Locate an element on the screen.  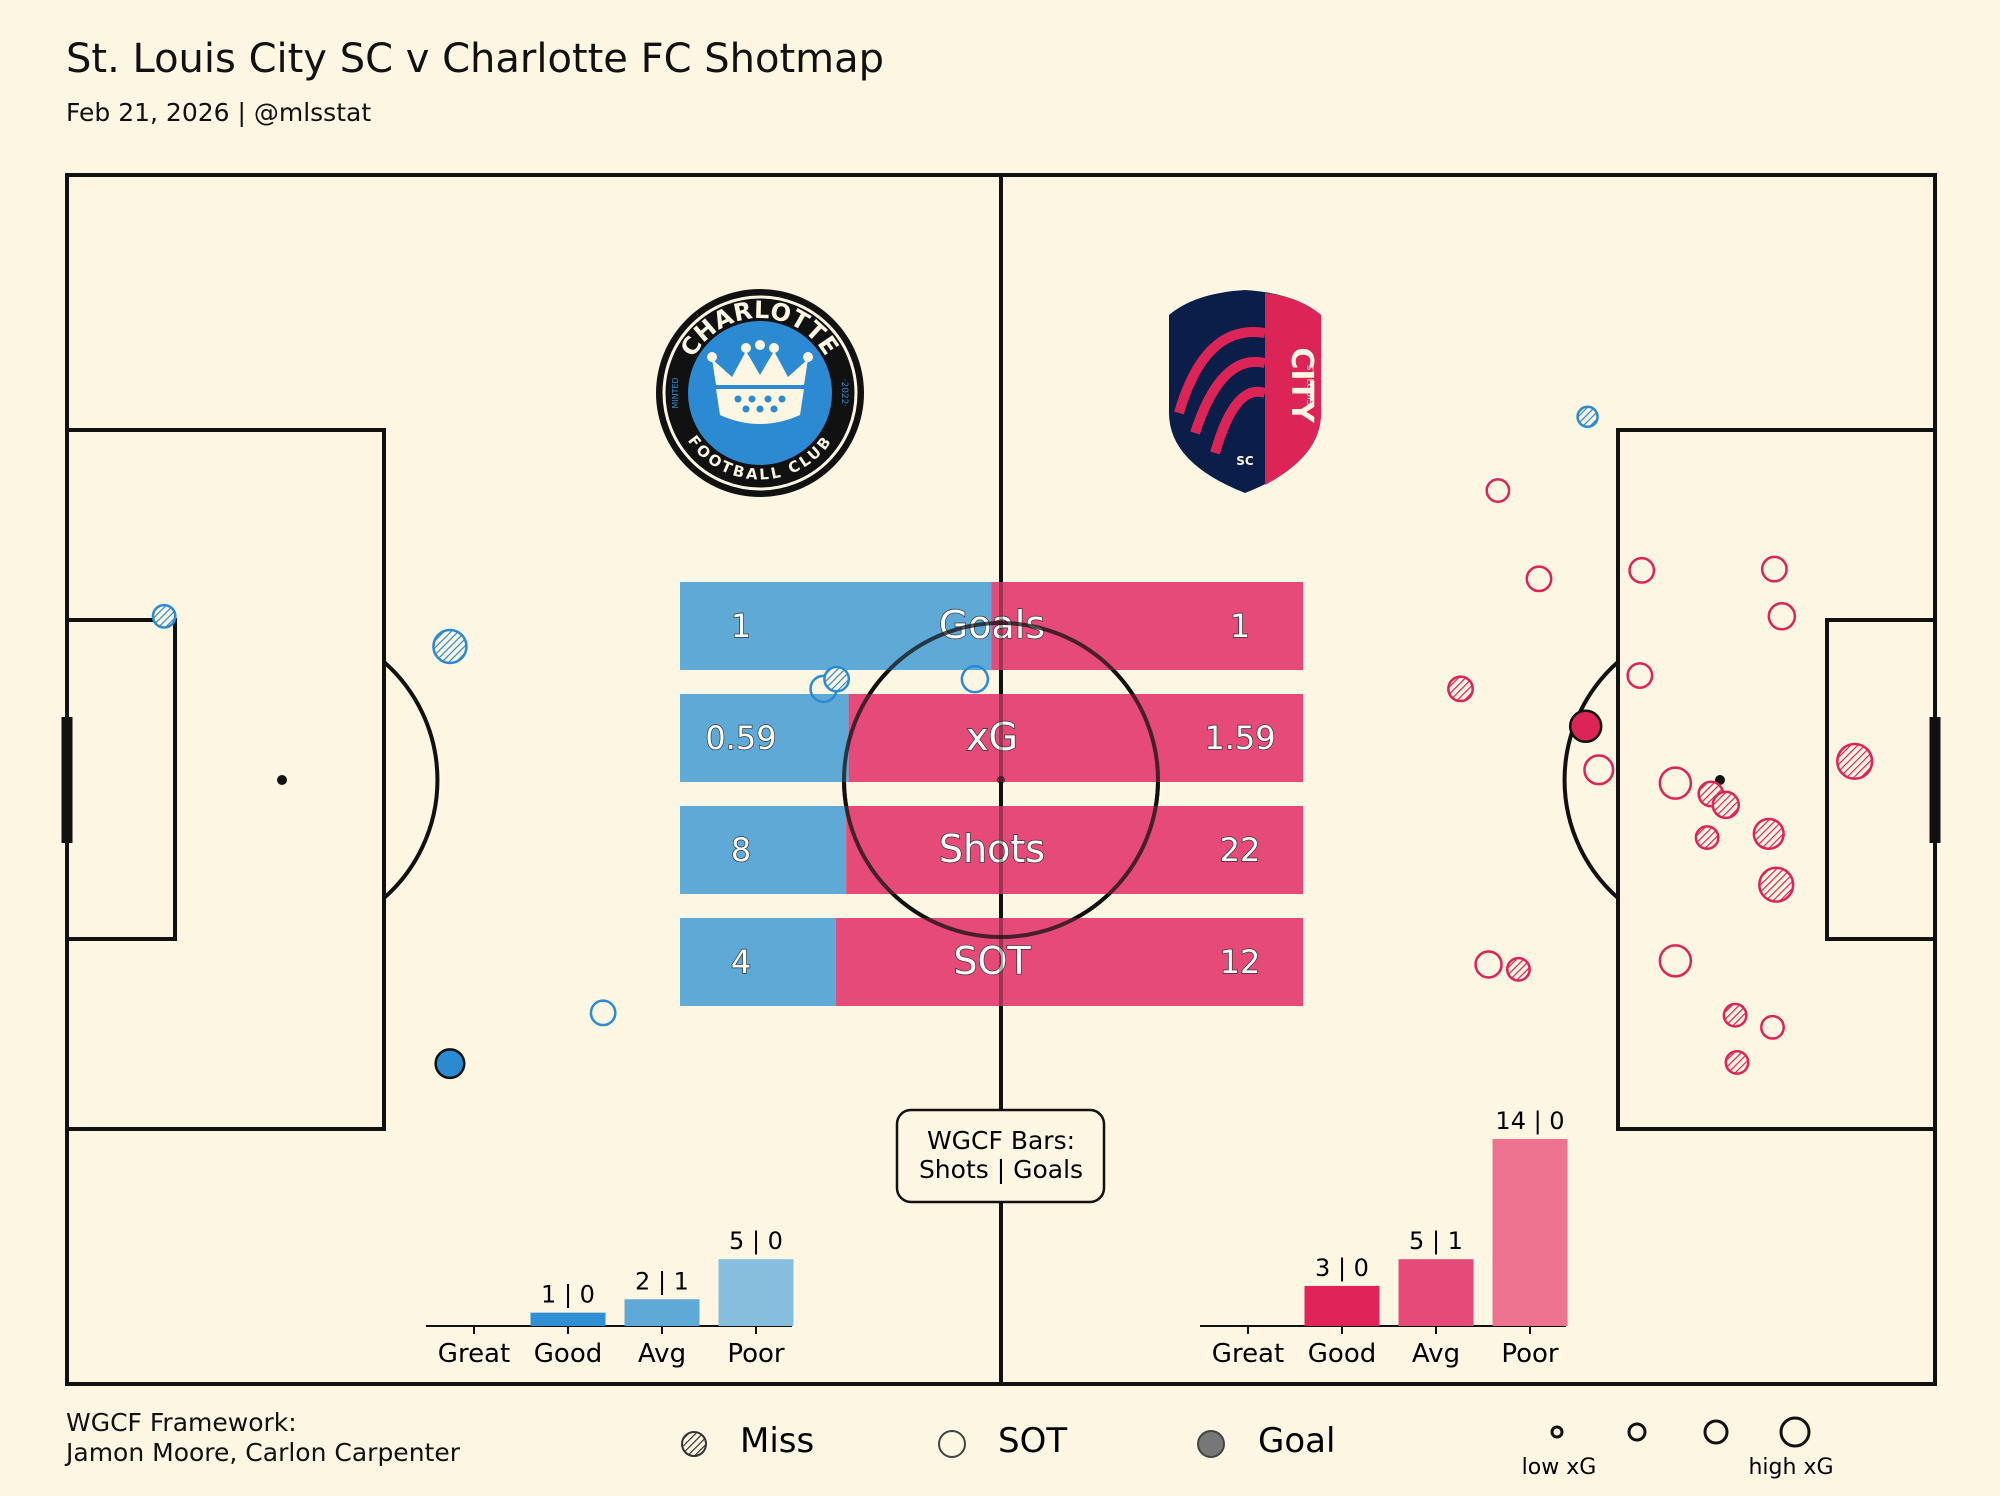
stat-bar-right-shots is located at coordinates (1074, 850).